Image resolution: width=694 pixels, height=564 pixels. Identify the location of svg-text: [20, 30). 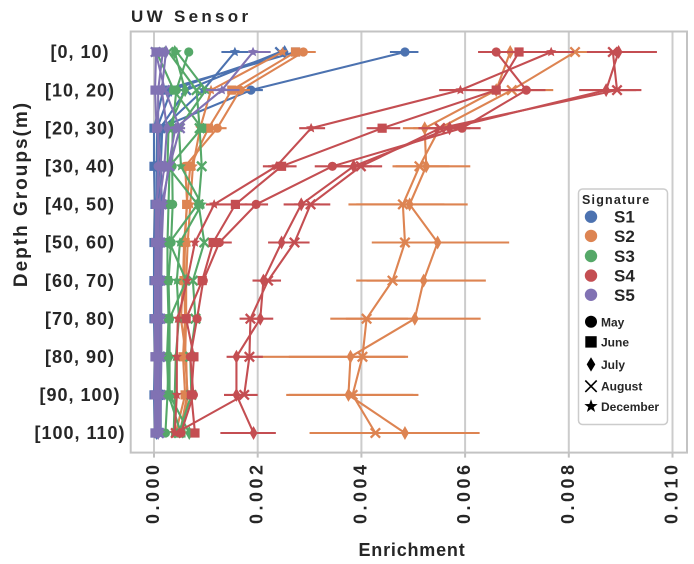
(80, 128).